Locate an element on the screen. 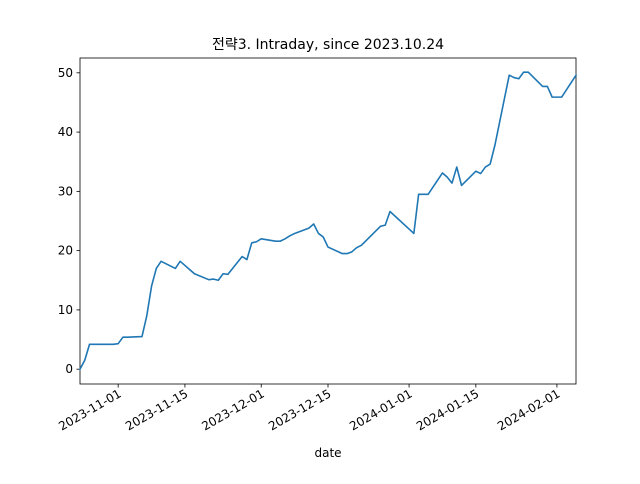  y-tick-label: 50 is located at coordinates (65, 73).